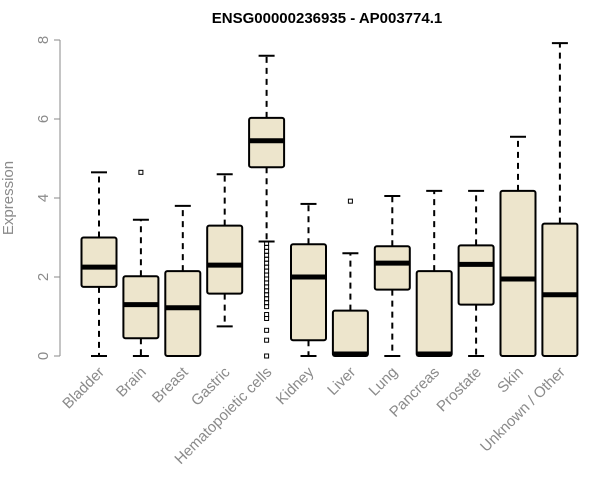  Describe the element at coordinates (8, 198) in the screenshot. I see `y-axis-label: Expression` at that location.